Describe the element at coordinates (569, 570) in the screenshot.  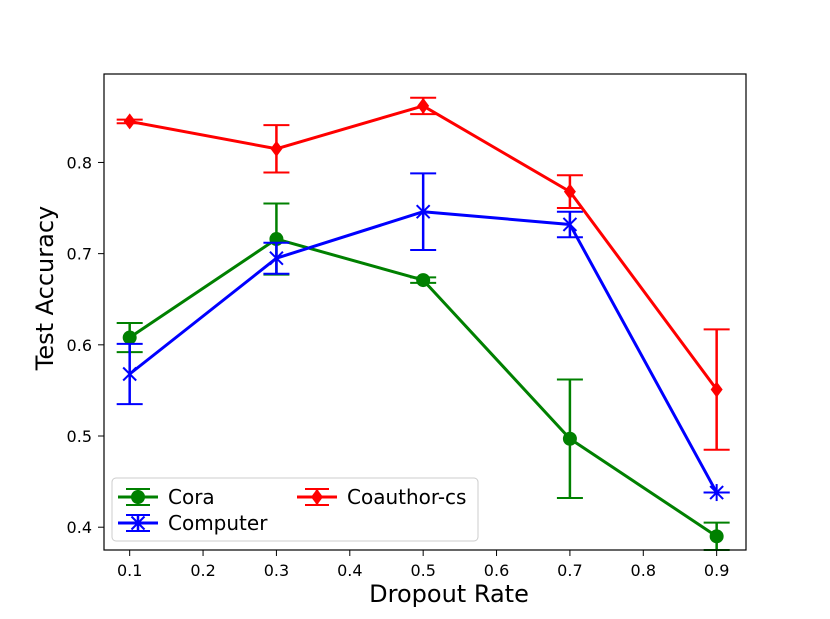
I see `x-tick-label: 0.7` at that location.